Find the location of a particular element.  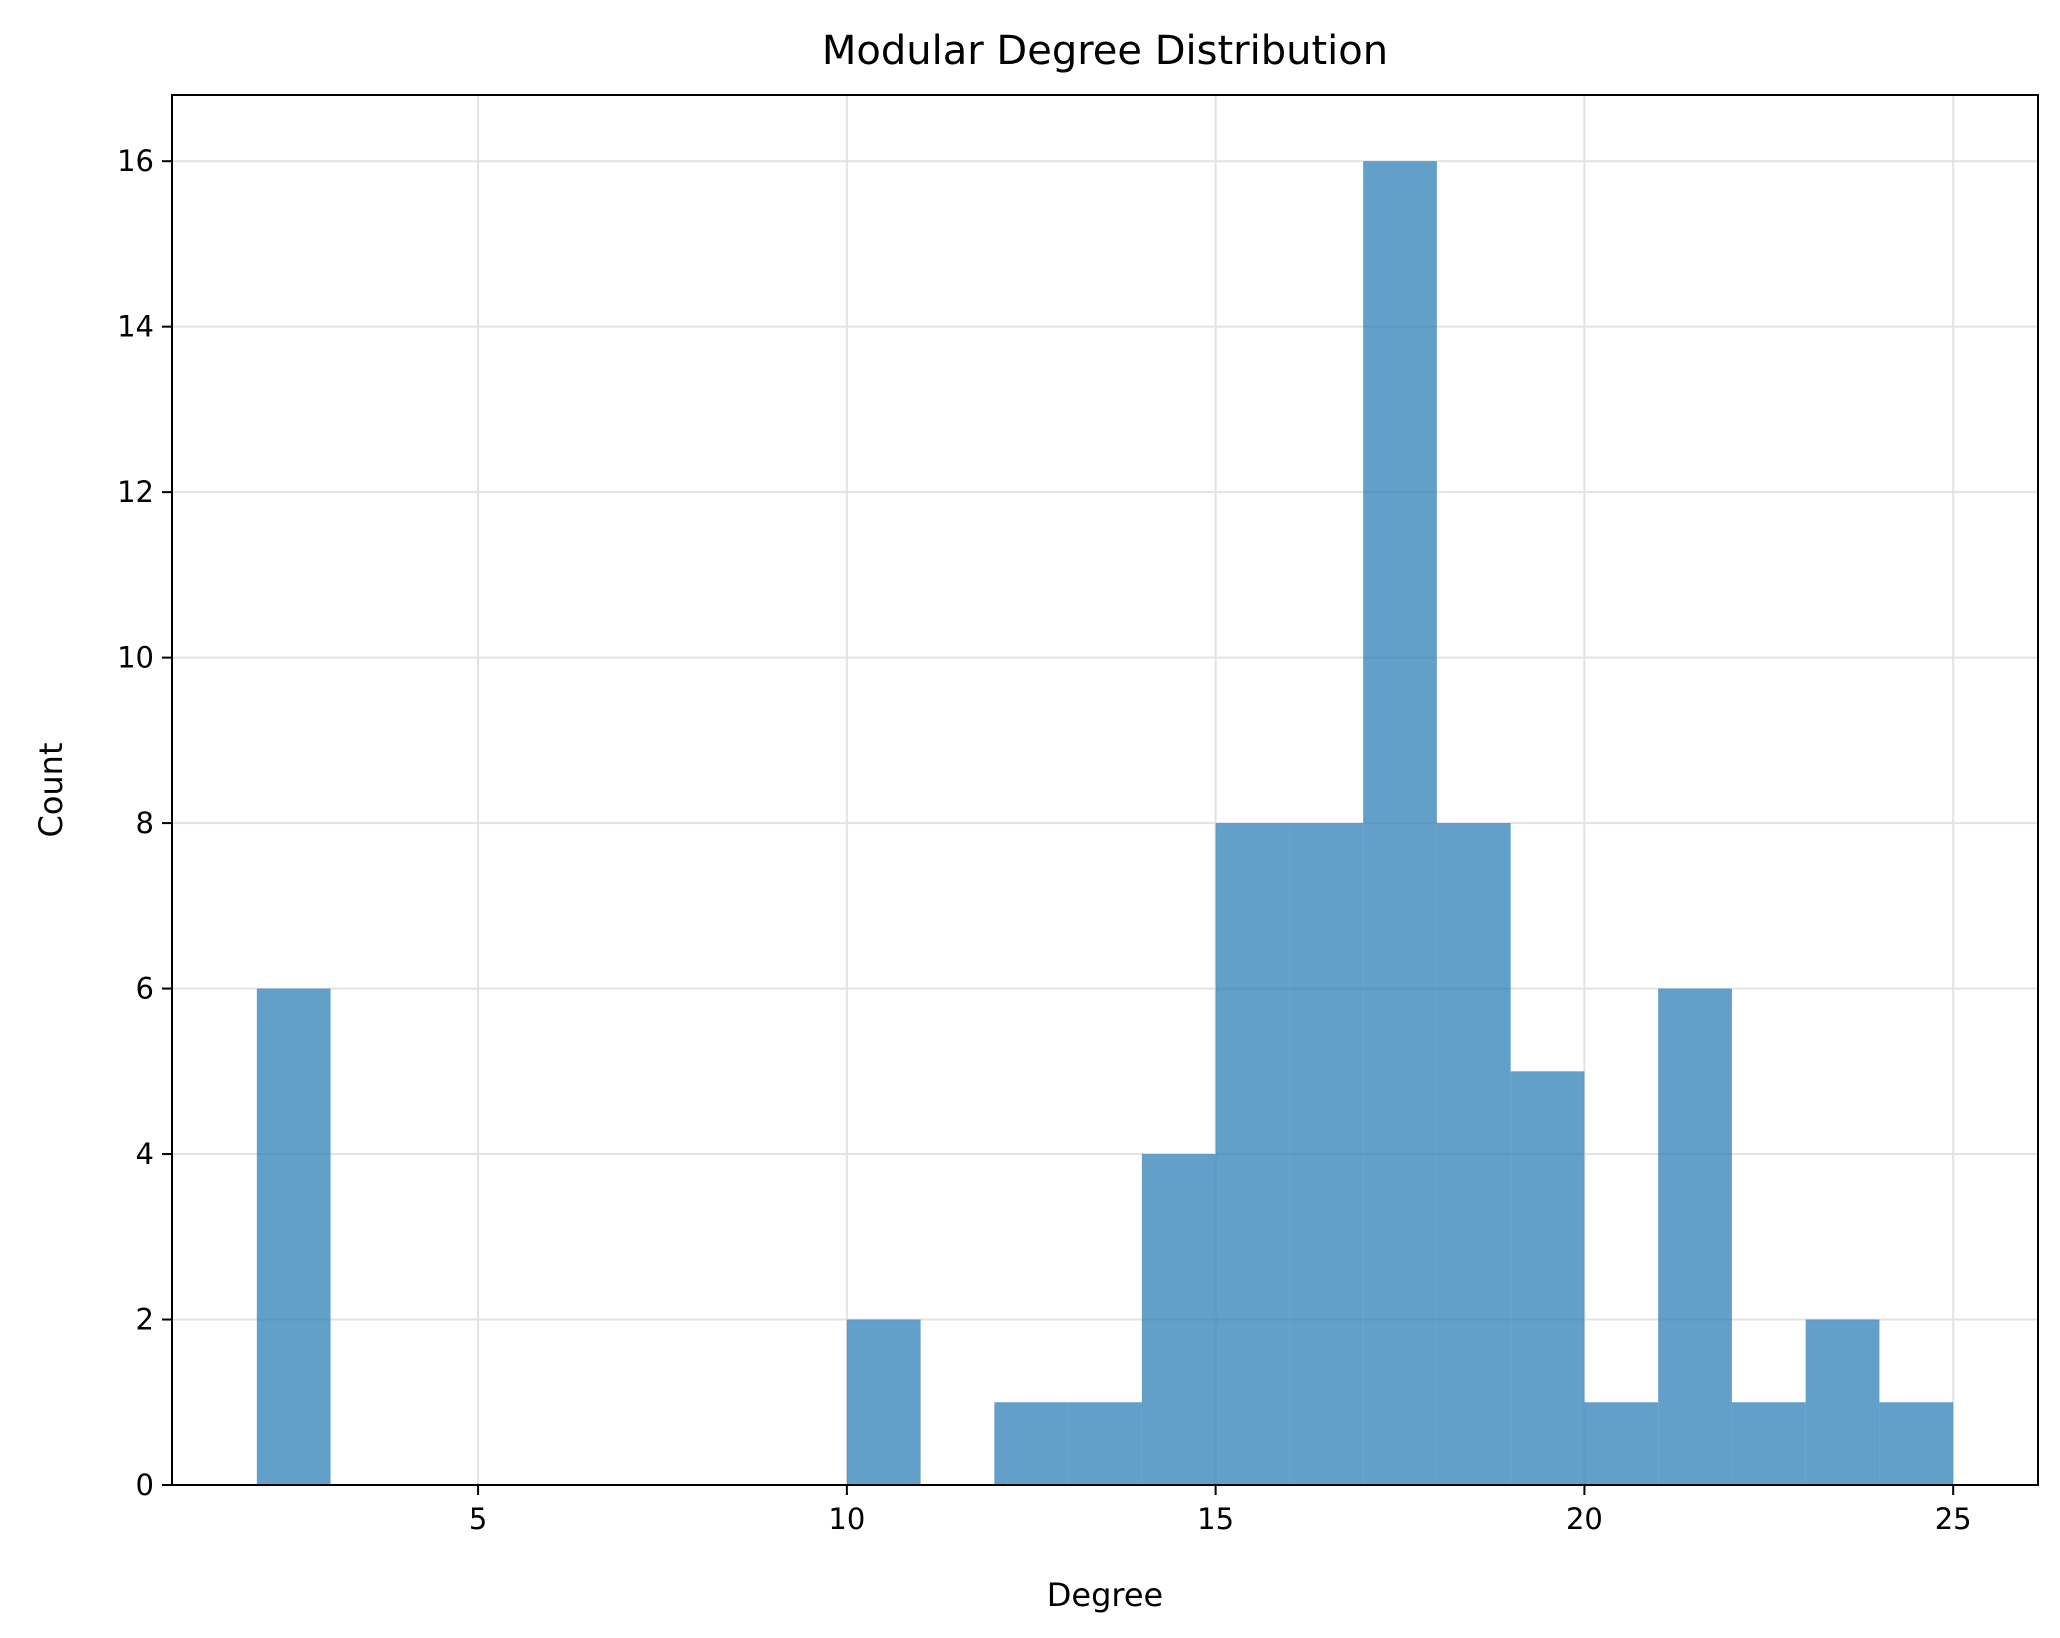

x-tick-label: 25 is located at coordinates (1953, 1519).